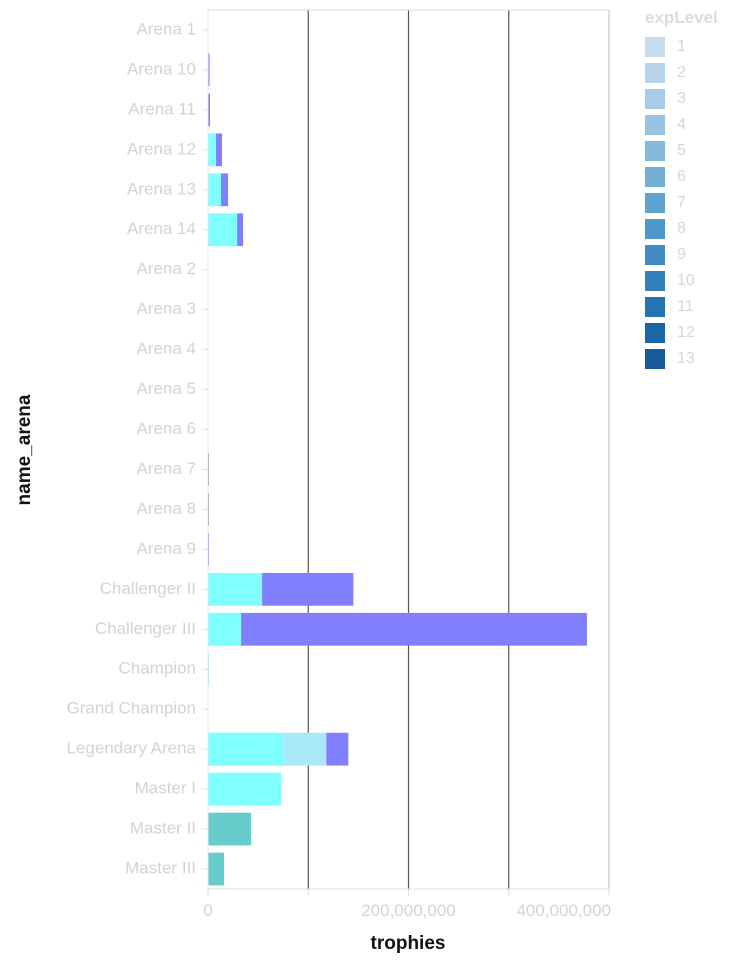  I want to click on y-tick-label: Arena 7, so click(166, 468).